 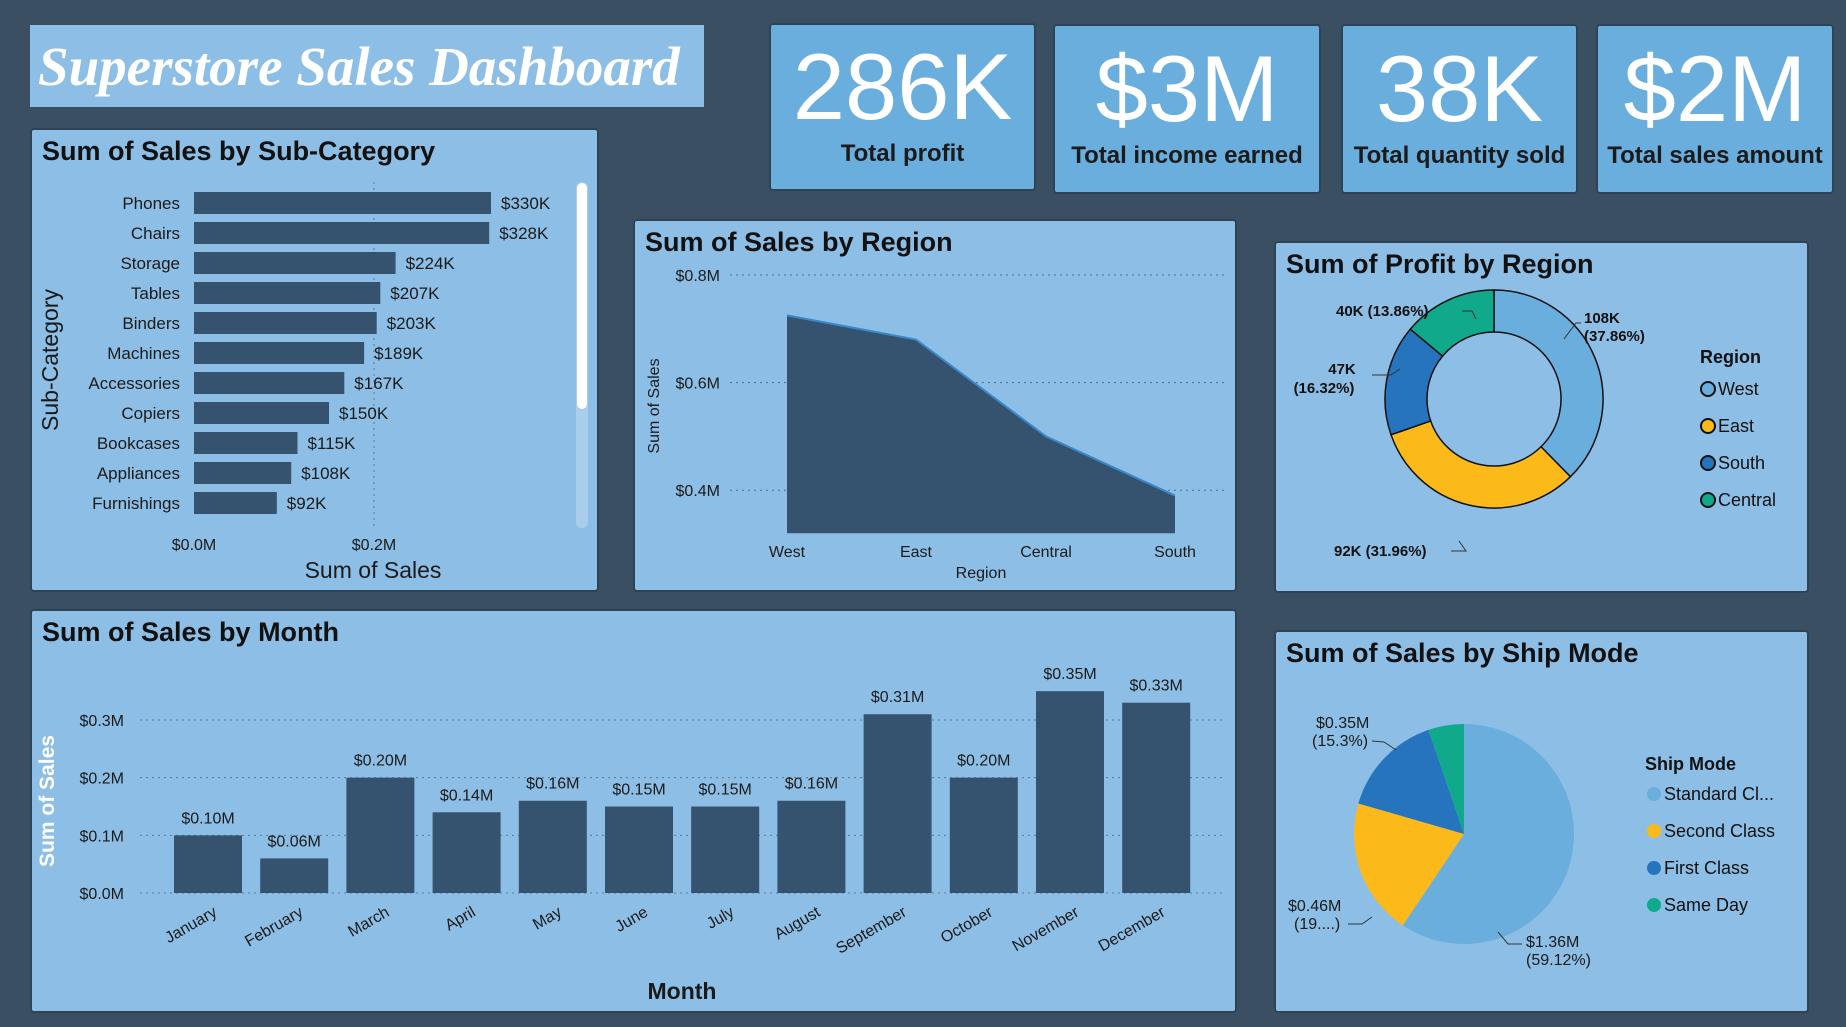 What do you see at coordinates (1558, 960) in the screenshot?
I see `slice-label: (59.12%)` at bounding box center [1558, 960].